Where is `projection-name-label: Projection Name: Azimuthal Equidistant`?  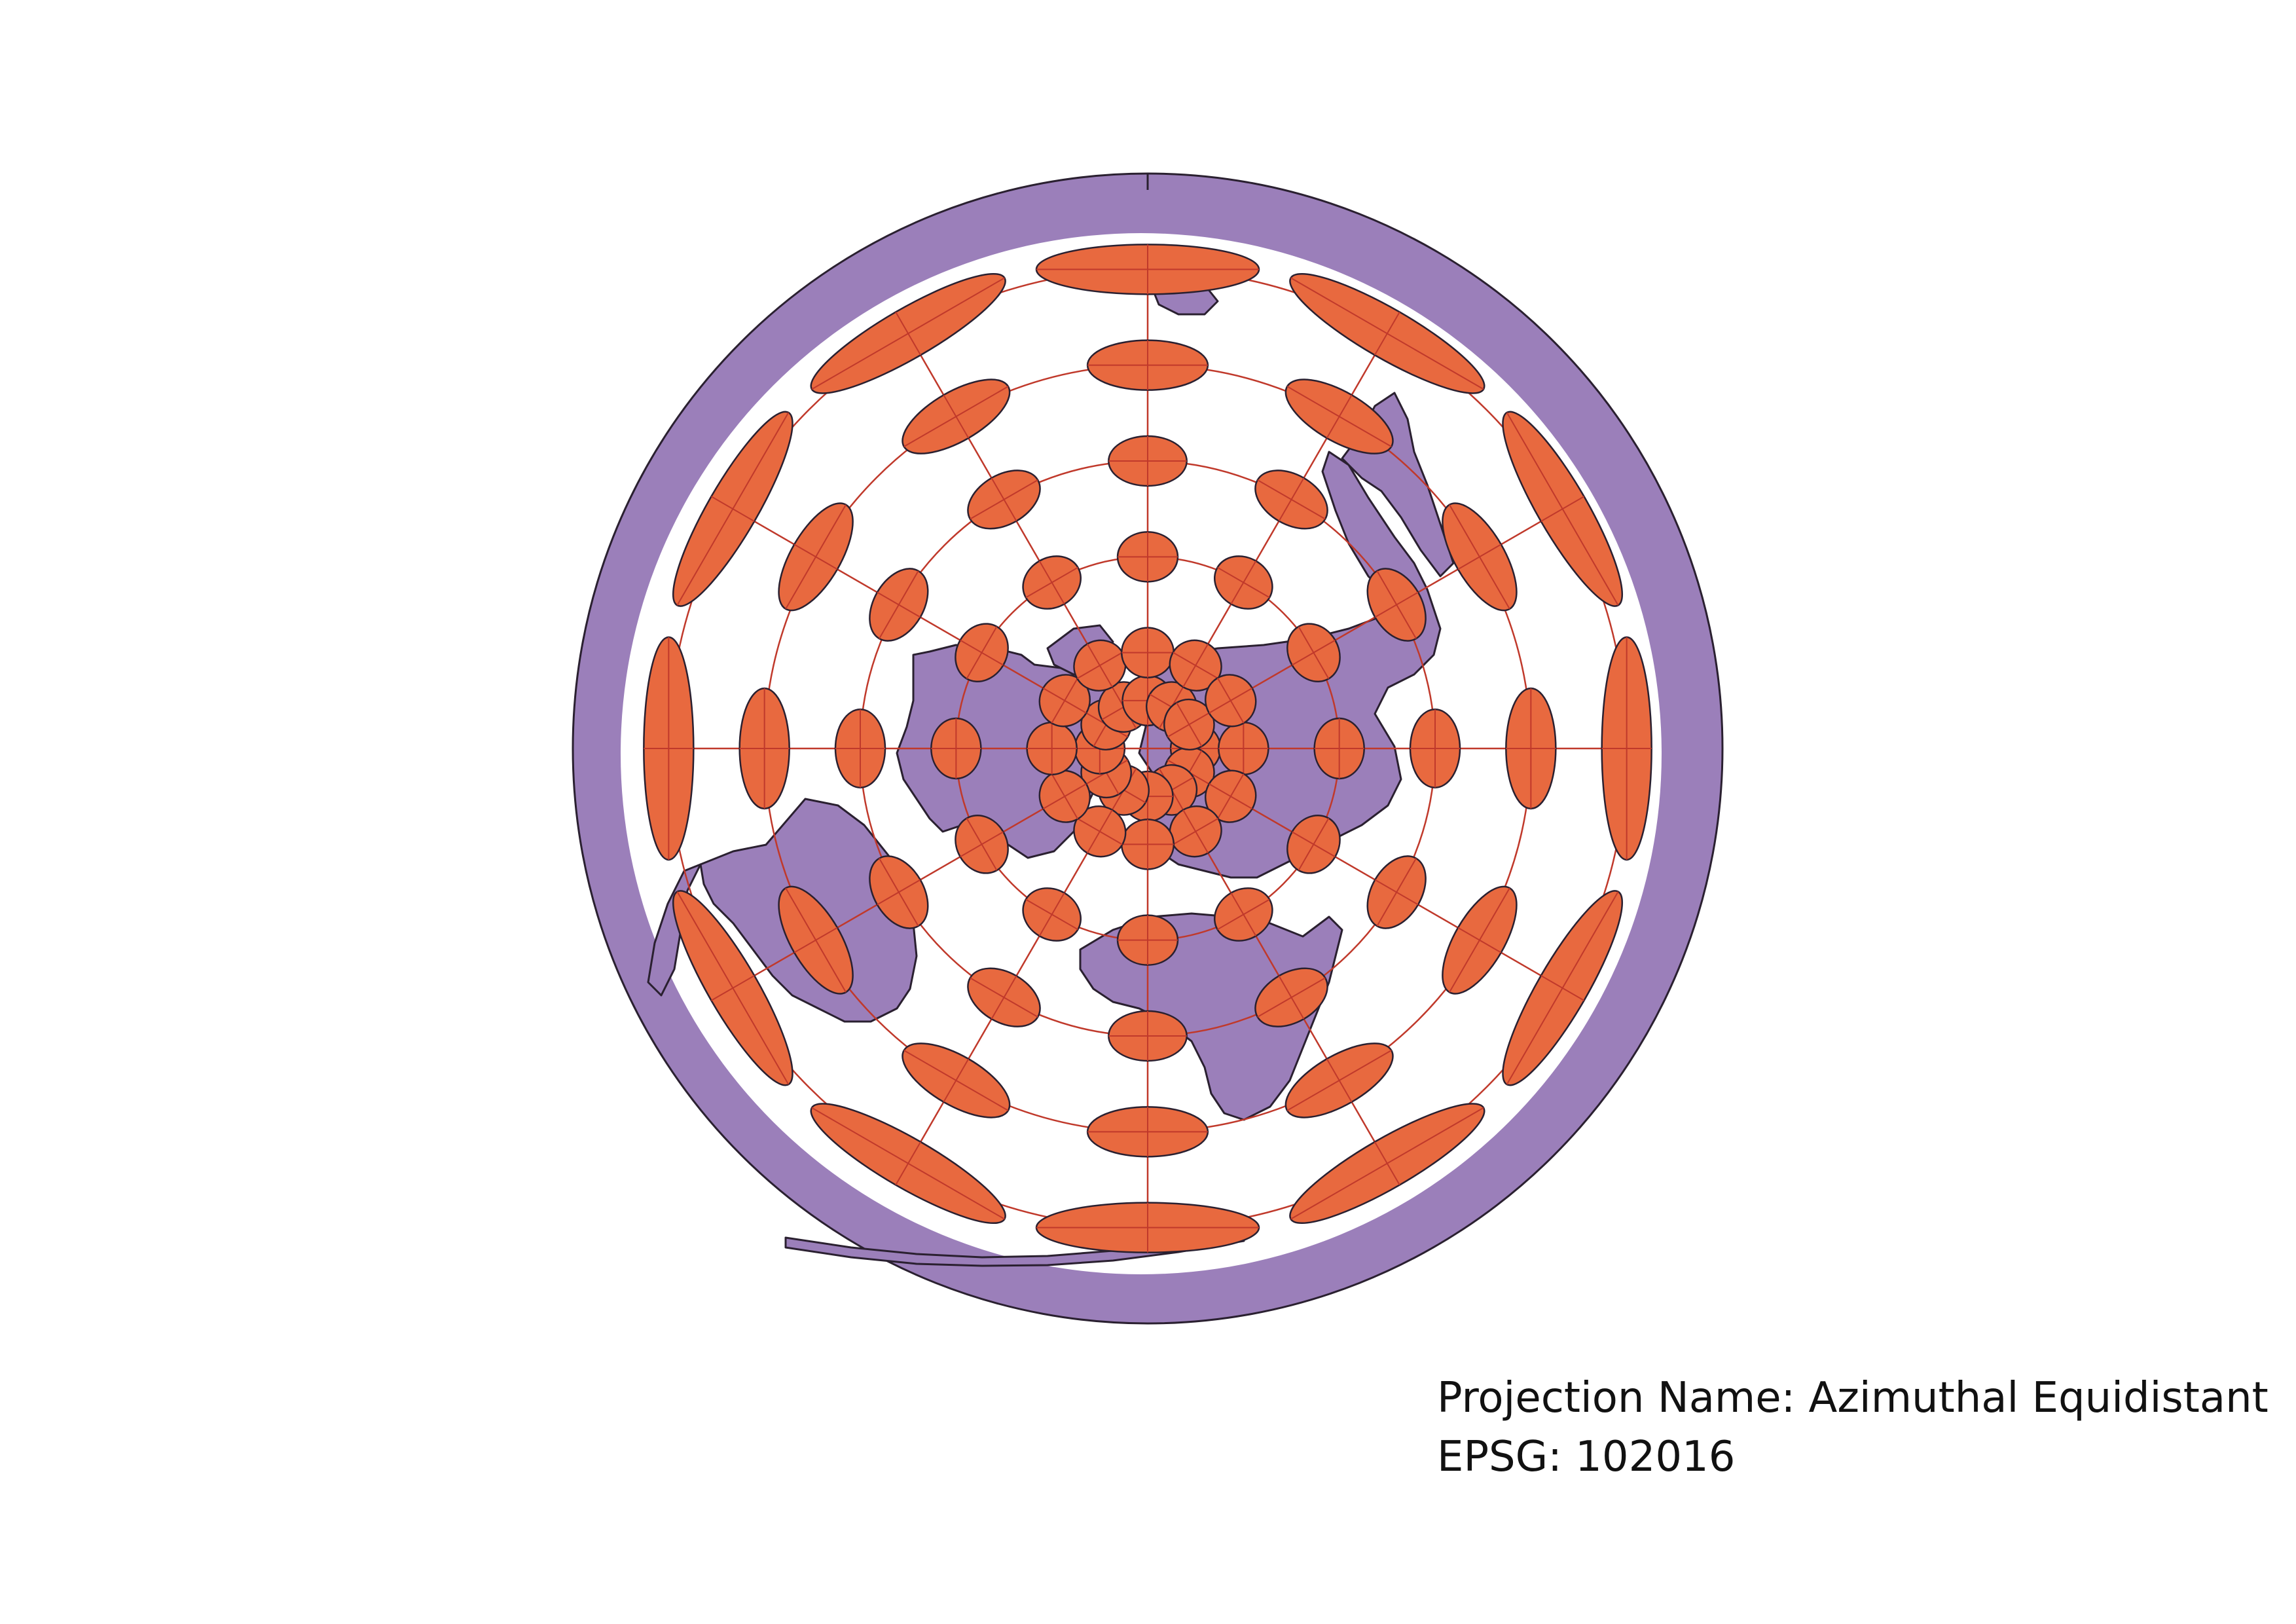 projection-name-label: Projection Name: Azimuthal Equidistant is located at coordinates (1853, 1398).